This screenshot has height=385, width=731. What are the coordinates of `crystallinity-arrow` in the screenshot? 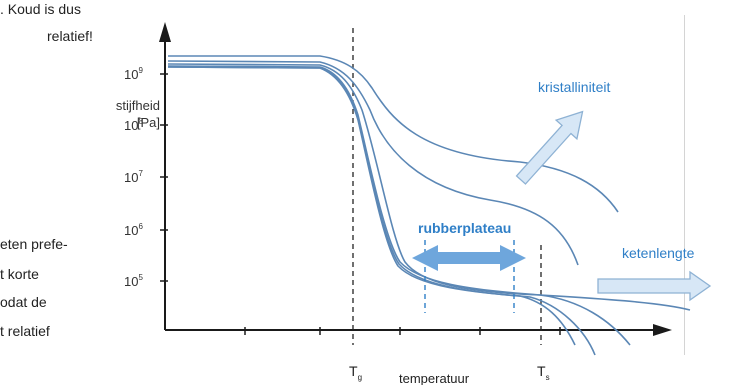 It's located at (549, 147).